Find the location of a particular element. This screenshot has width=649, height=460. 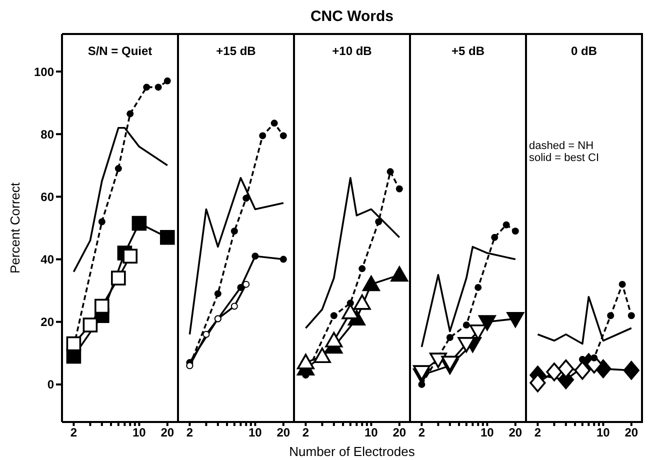

annotation: solid = best CI is located at coordinates (564, 158).